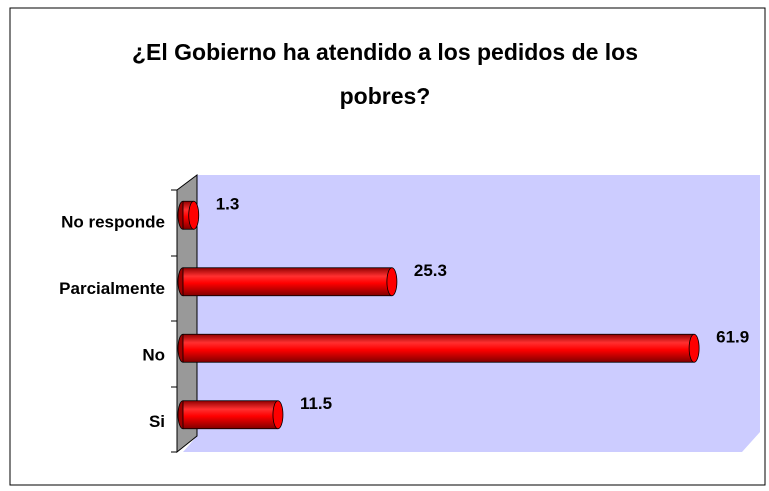 The height and width of the screenshot is (491, 769). Describe the element at coordinates (153, 355) in the screenshot. I see `y-tick-label: No` at that location.